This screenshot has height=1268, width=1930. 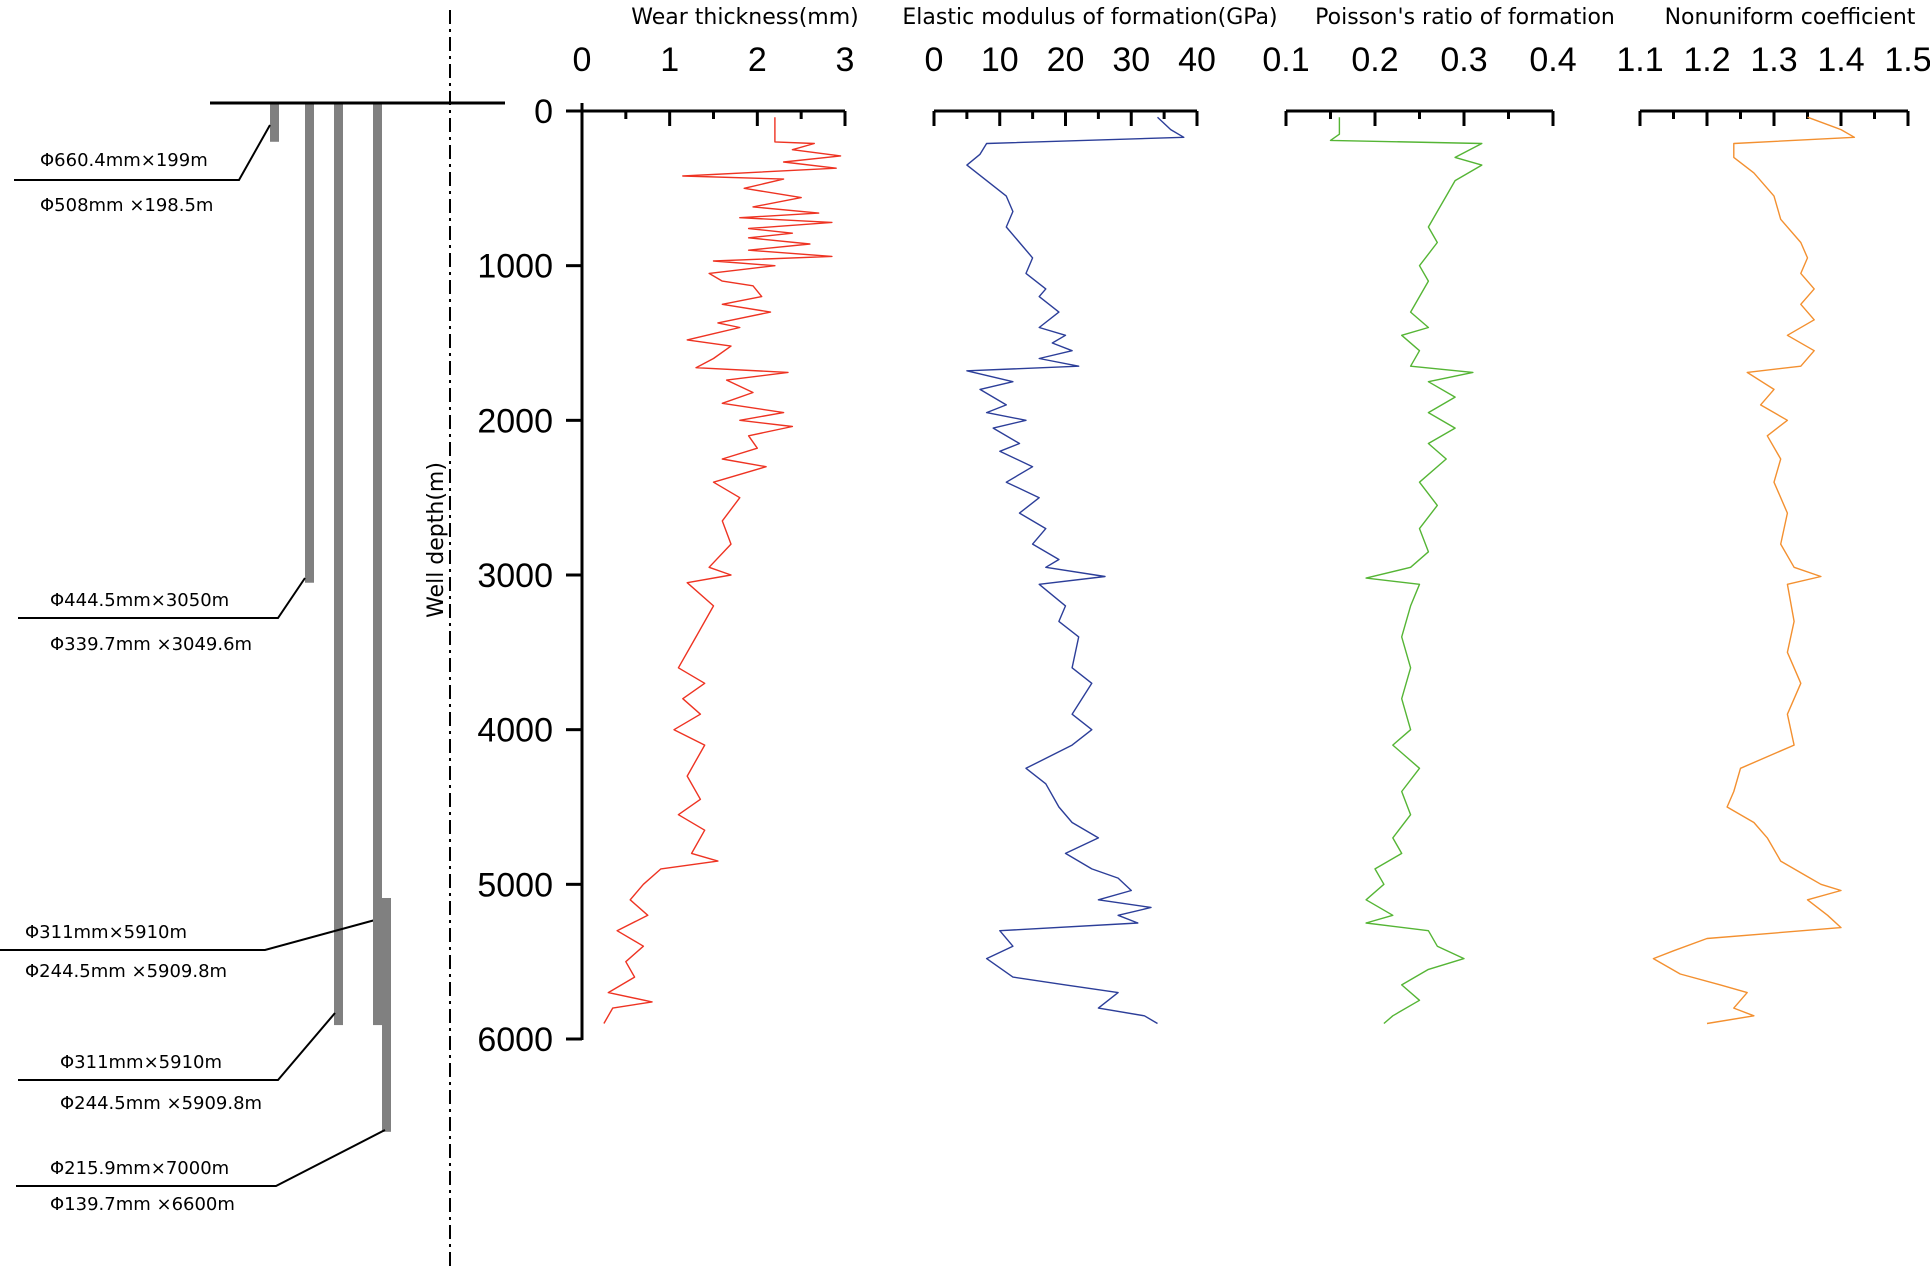 What do you see at coordinates (436, 540) in the screenshot?
I see `depth-axis-label: Well depth(m)` at bounding box center [436, 540].